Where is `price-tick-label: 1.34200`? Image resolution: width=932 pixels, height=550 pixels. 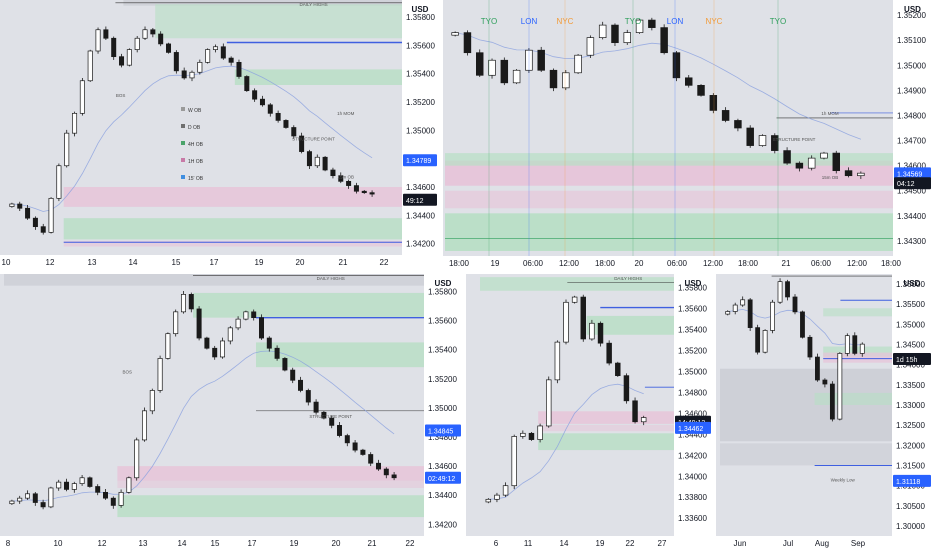 price-tick-label: 1.34200 is located at coordinates (420, 244).